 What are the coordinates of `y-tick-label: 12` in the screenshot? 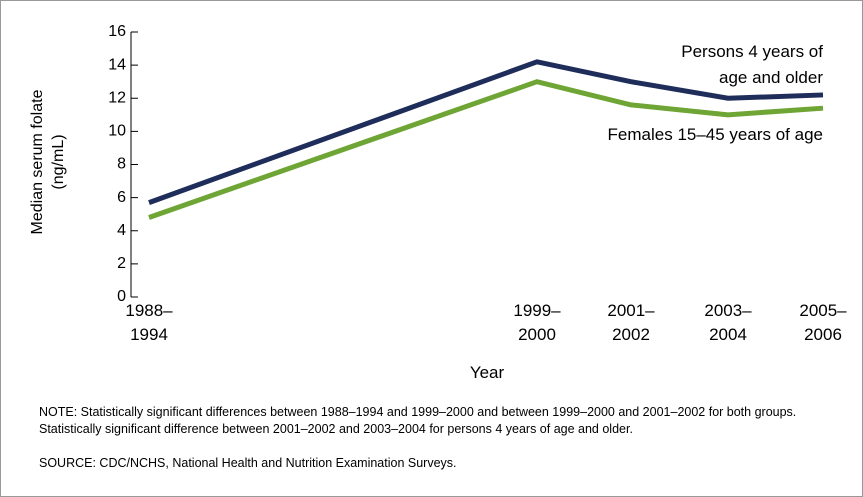 It's located at (117, 97).